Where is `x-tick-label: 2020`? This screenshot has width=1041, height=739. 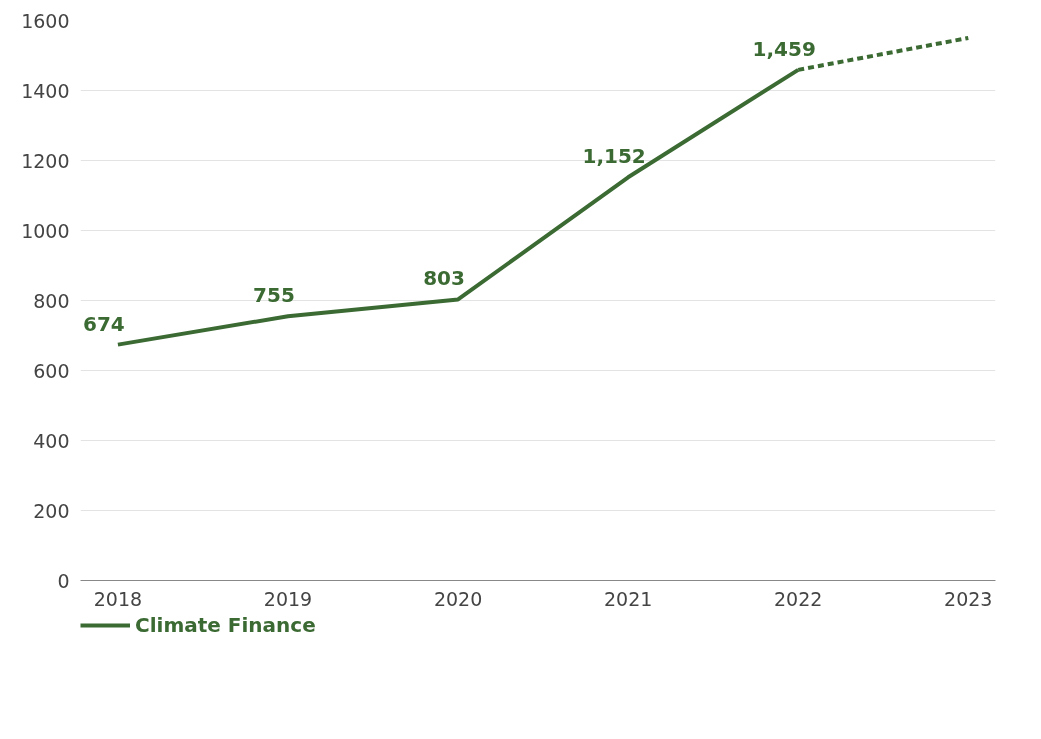
x-tick-label: 2020 is located at coordinates (458, 598).